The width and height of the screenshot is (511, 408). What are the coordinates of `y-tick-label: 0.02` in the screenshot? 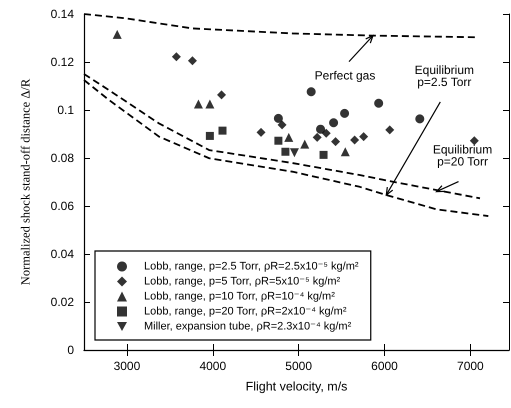 It's located at (62, 302).